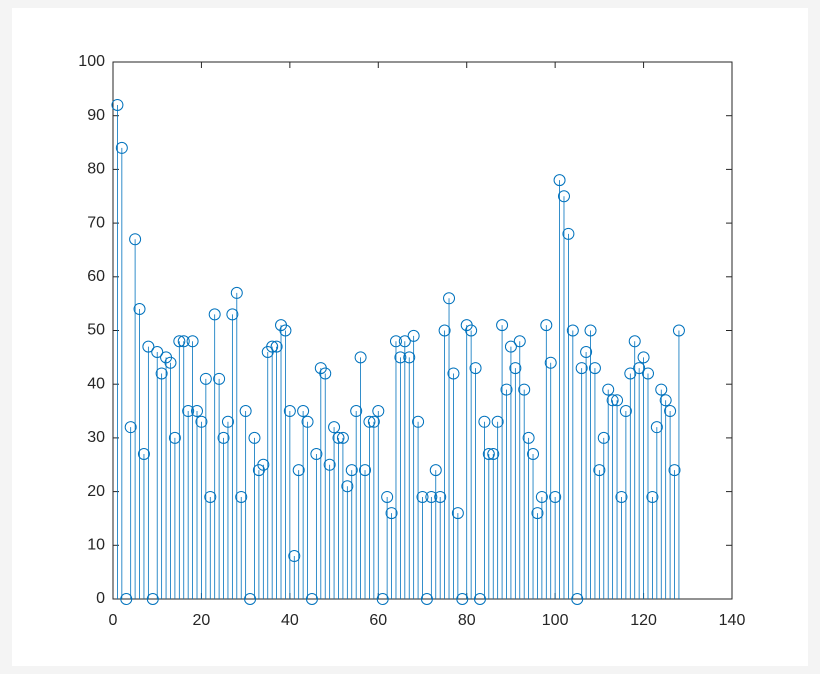 The image size is (820, 674). What do you see at coordinates (96, 437) in the screenshot?
I see `y-tick-label: 30` at bounding box center [96, 437].